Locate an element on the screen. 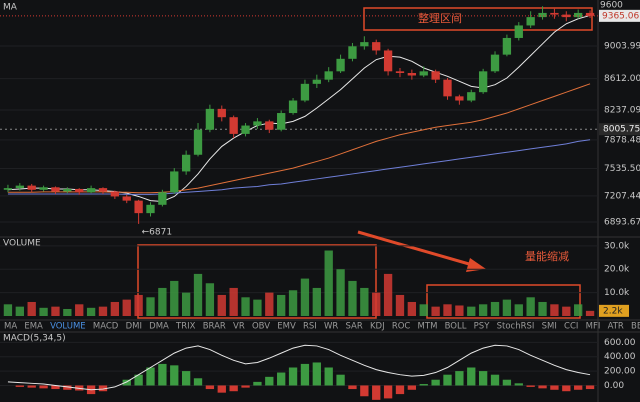  y-tick-label: 0.00 is located at coordinates (614, 386).